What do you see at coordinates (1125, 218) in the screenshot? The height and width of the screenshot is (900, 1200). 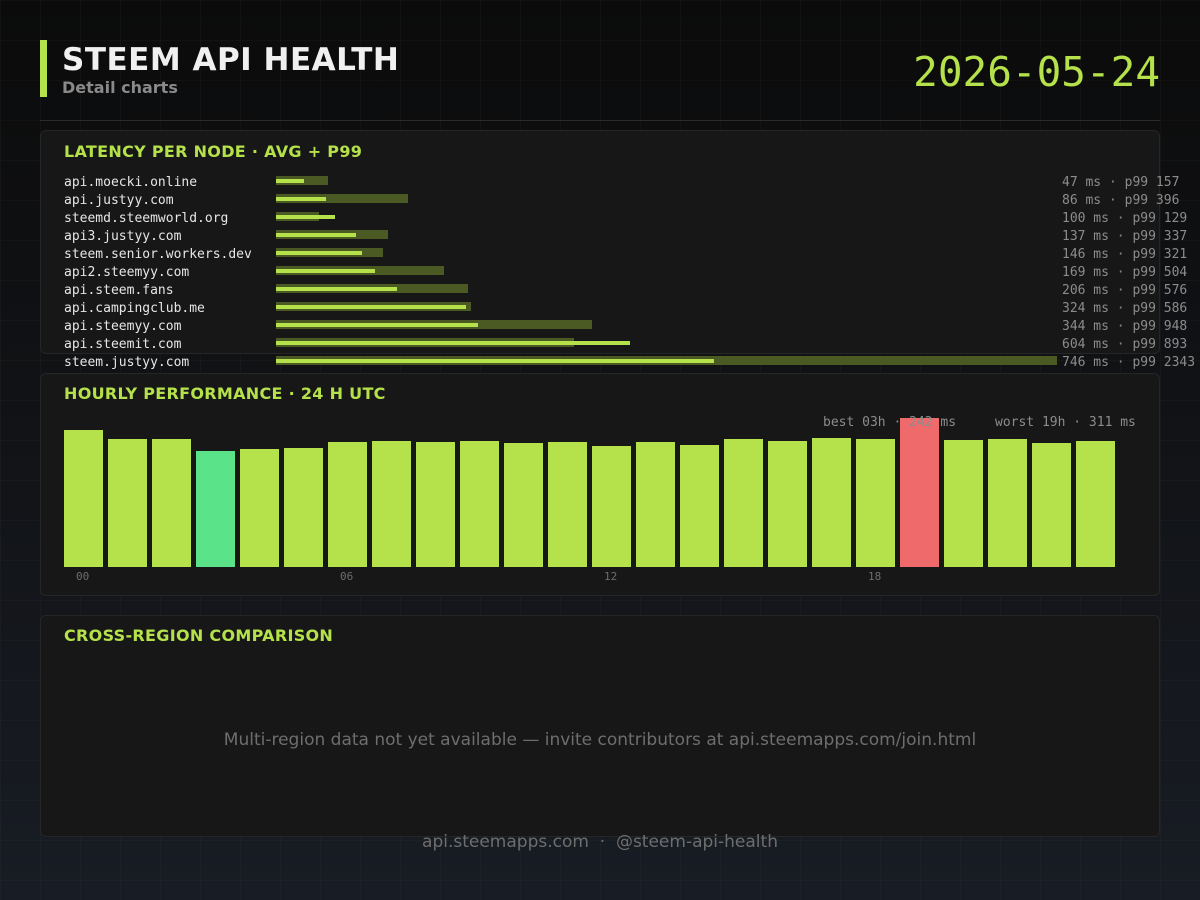 I see `latency-value-label: 100 ms · p99 129` at bounding box center [1125, 218].